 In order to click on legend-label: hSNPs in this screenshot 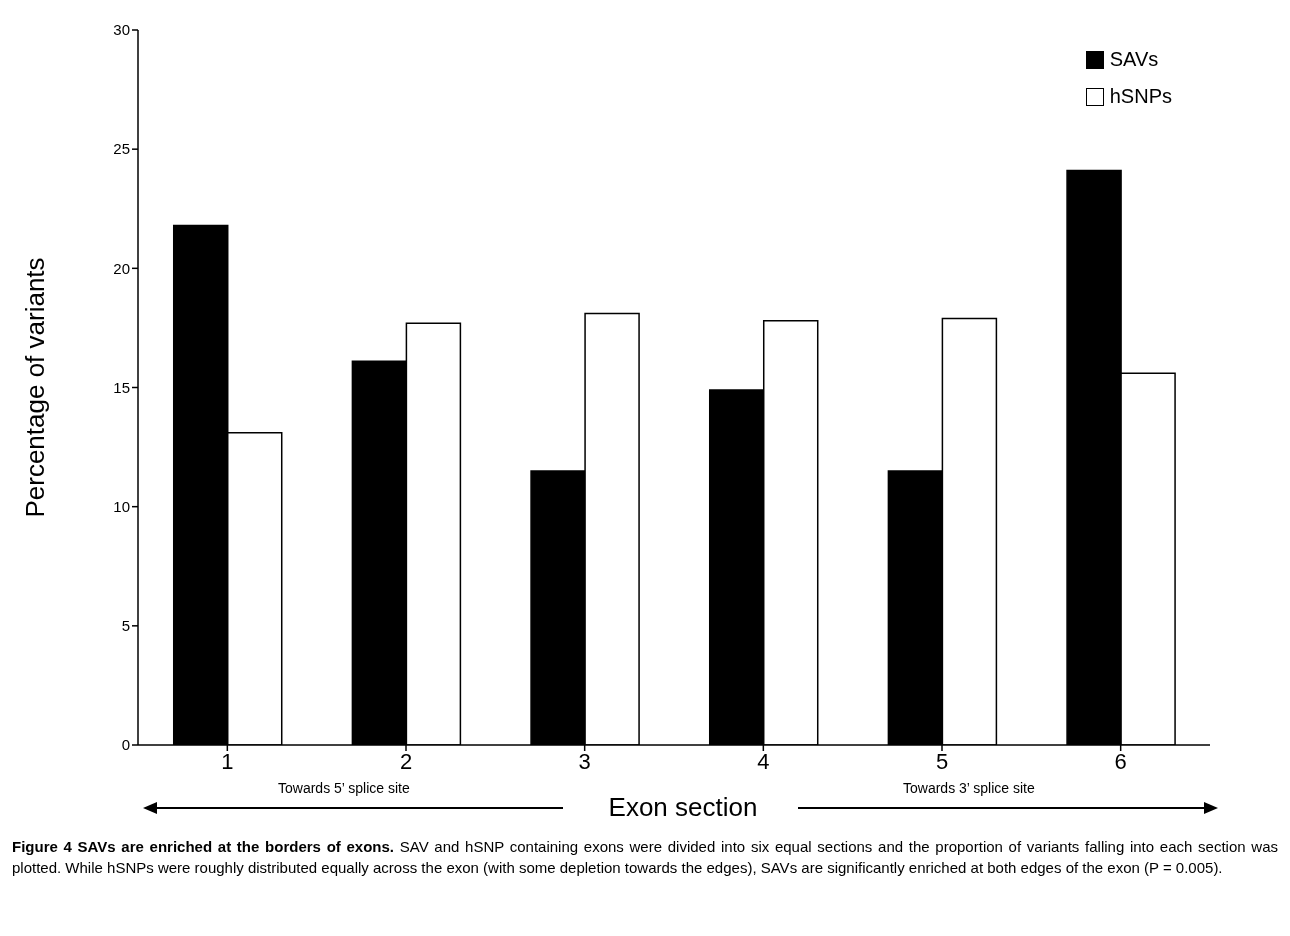, I will do `click(1140, 96)`.